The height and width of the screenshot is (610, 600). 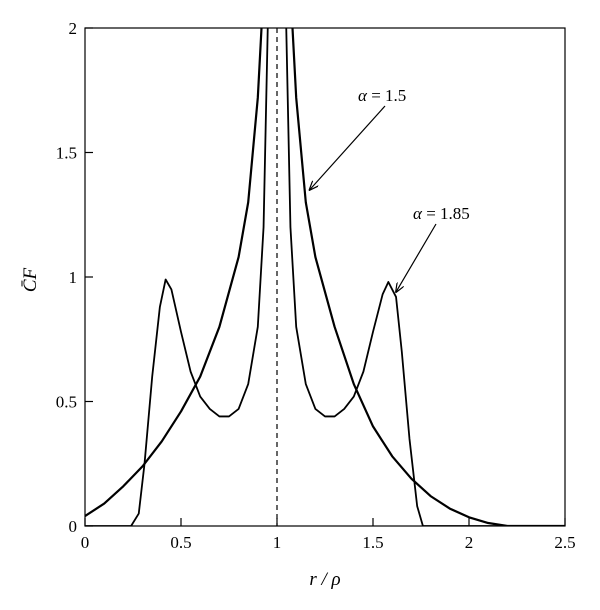 I want to click on y-tick-label: 1, so click(x=73, y=277).